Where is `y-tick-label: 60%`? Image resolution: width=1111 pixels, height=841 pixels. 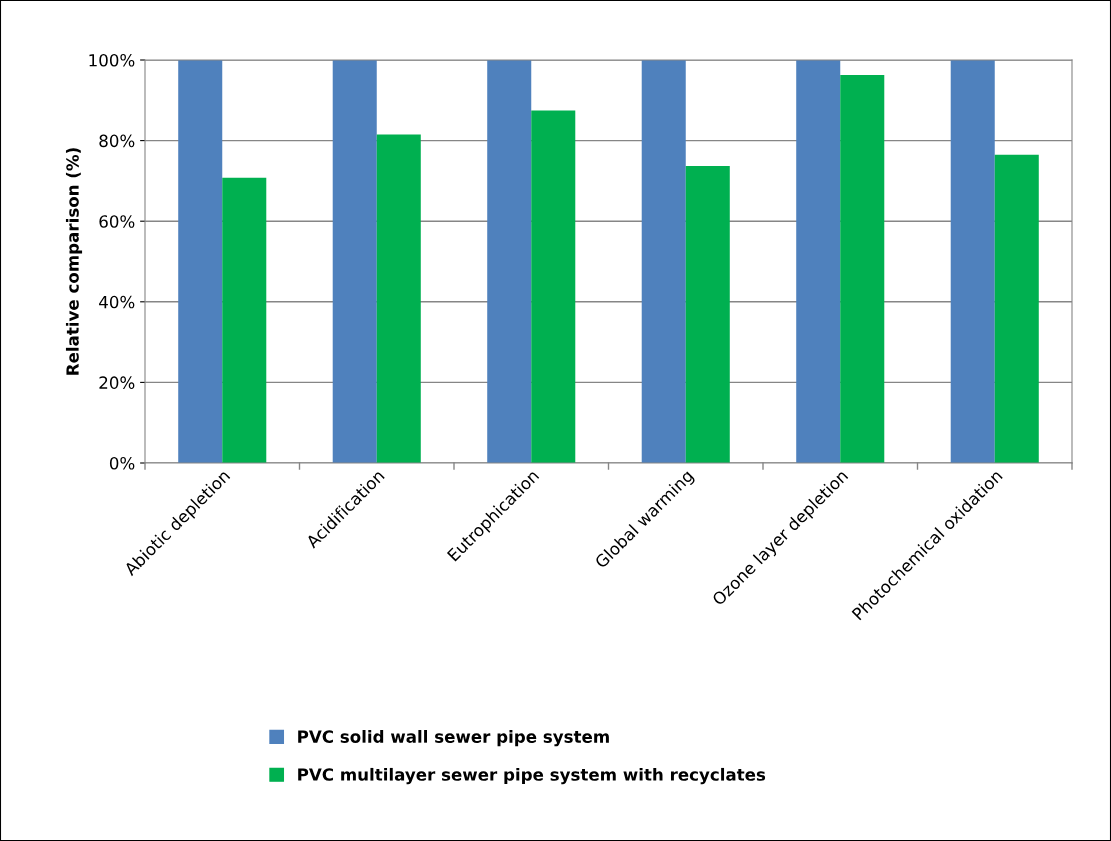 y-tick-label: 60% is located at coordinates (117, 221).